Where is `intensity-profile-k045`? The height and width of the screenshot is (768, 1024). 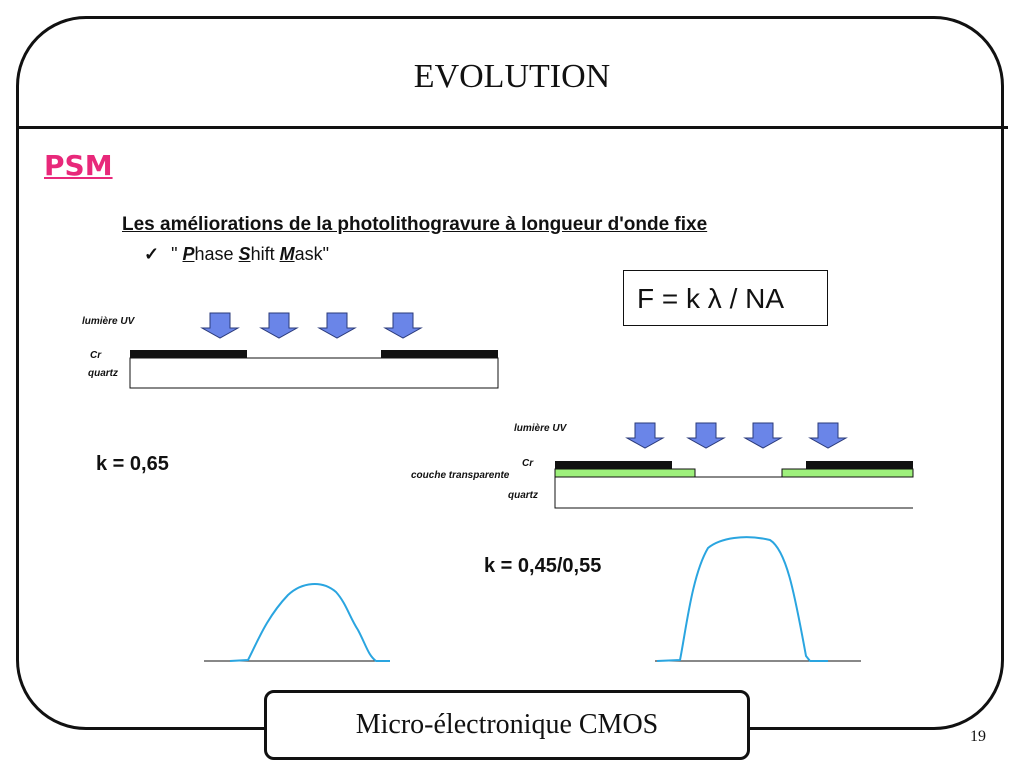 intensity-profile-k045 is located at coordinates (742, 599).